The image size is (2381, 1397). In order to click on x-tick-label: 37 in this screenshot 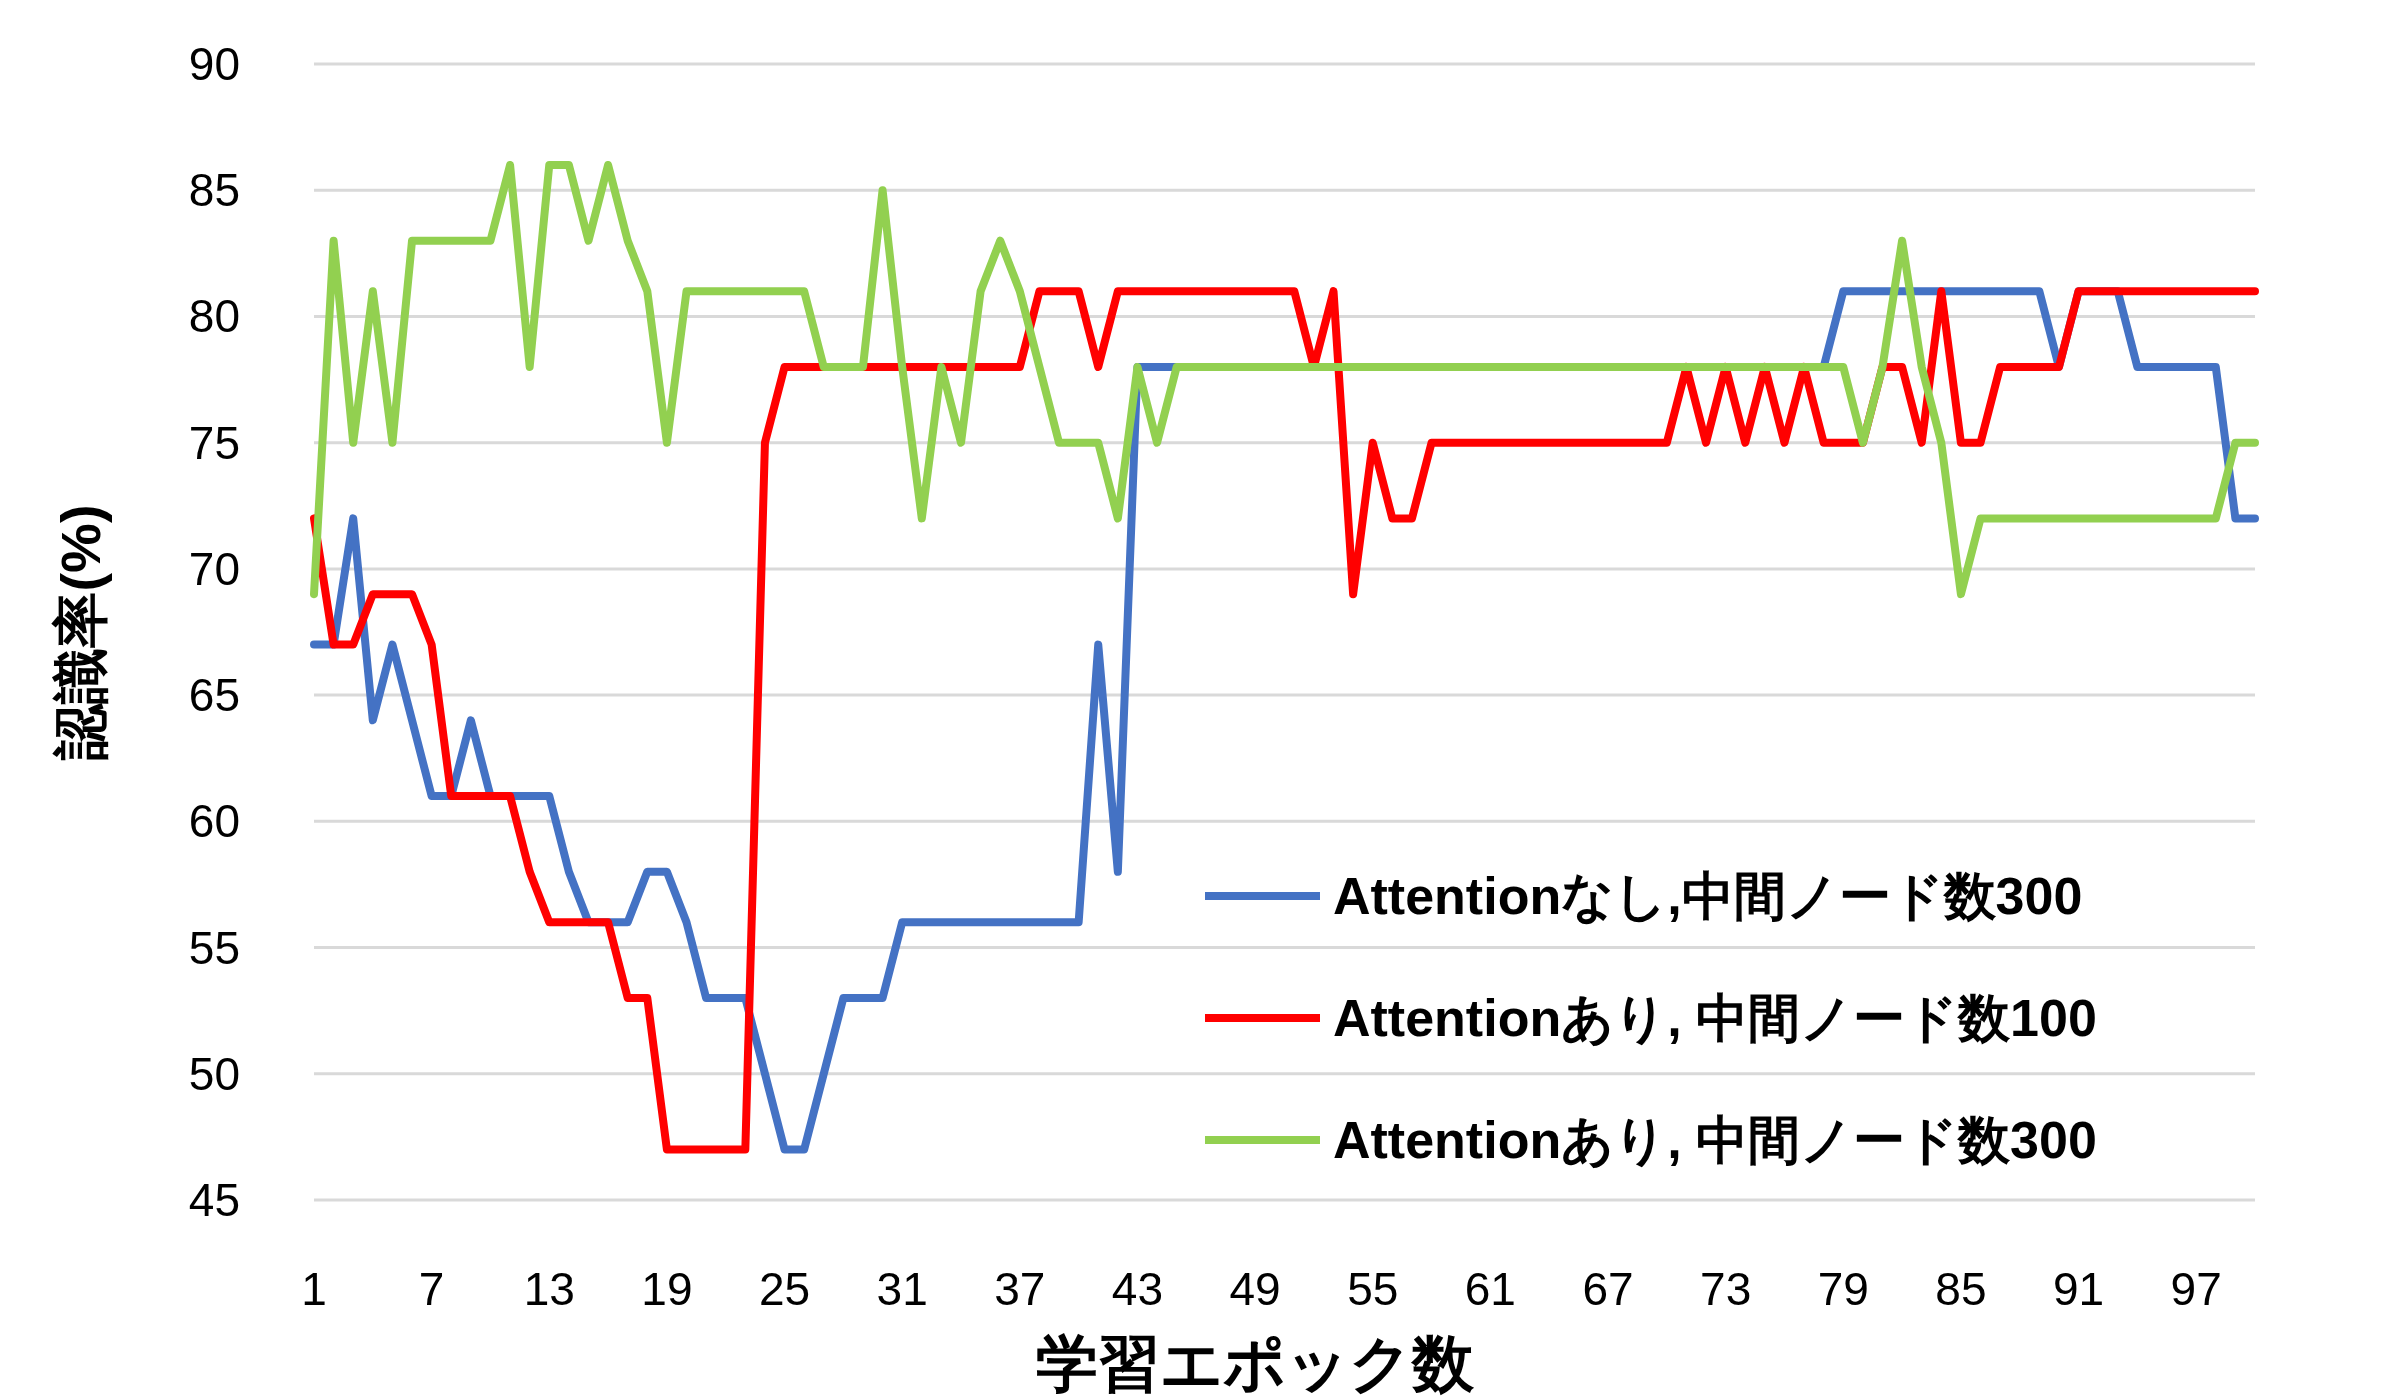, I will do `click(1020, 1289)`.